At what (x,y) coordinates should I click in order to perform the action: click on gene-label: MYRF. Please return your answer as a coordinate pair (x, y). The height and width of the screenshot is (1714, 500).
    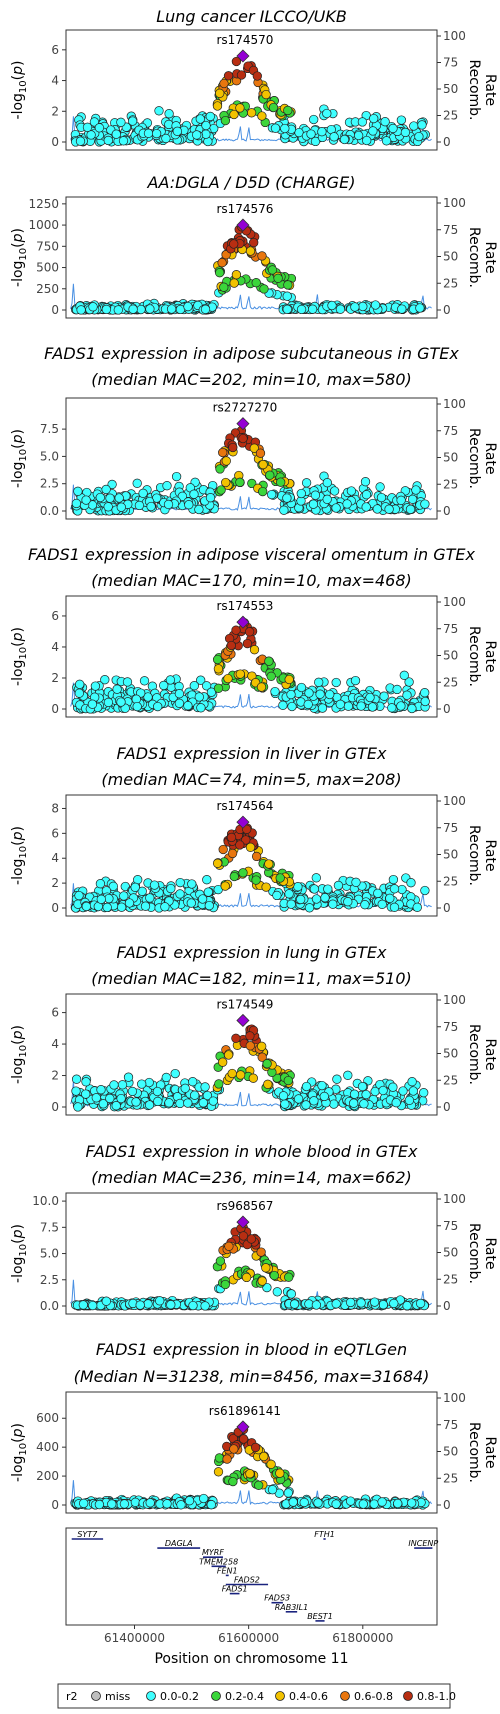
    Looking at the image, I should click on (213, 1552).